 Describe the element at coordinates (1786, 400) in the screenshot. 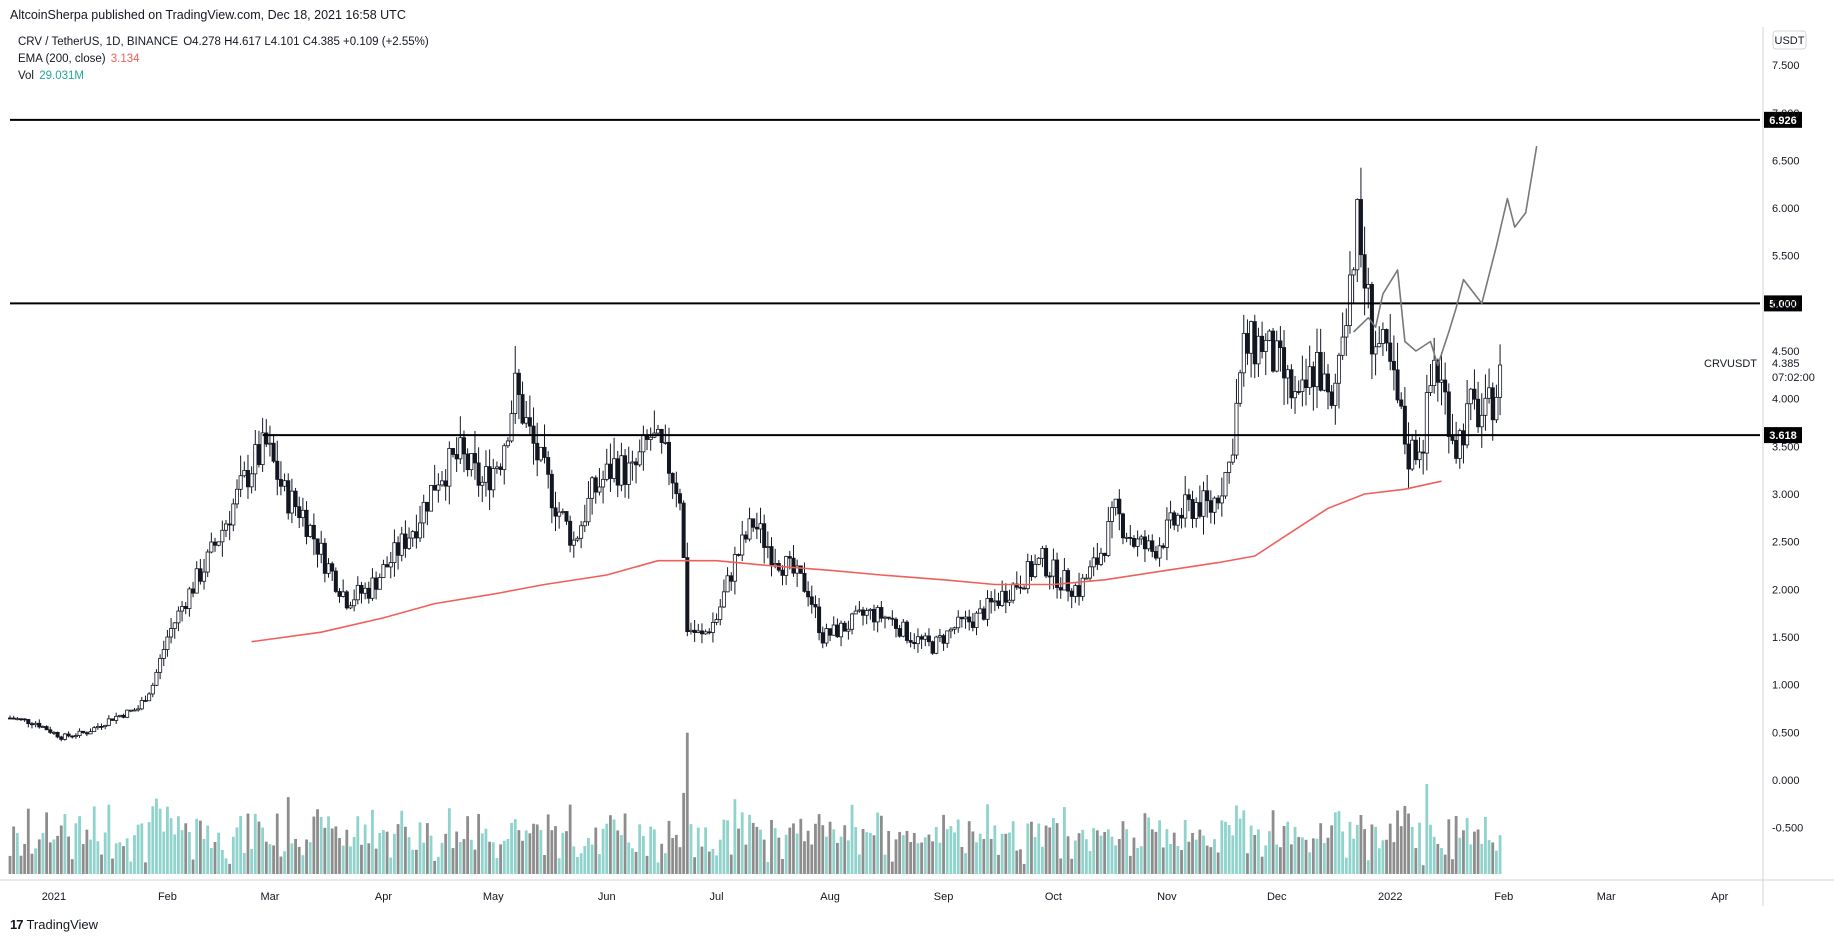

I see `price-tick-label: 4.000` at that location.